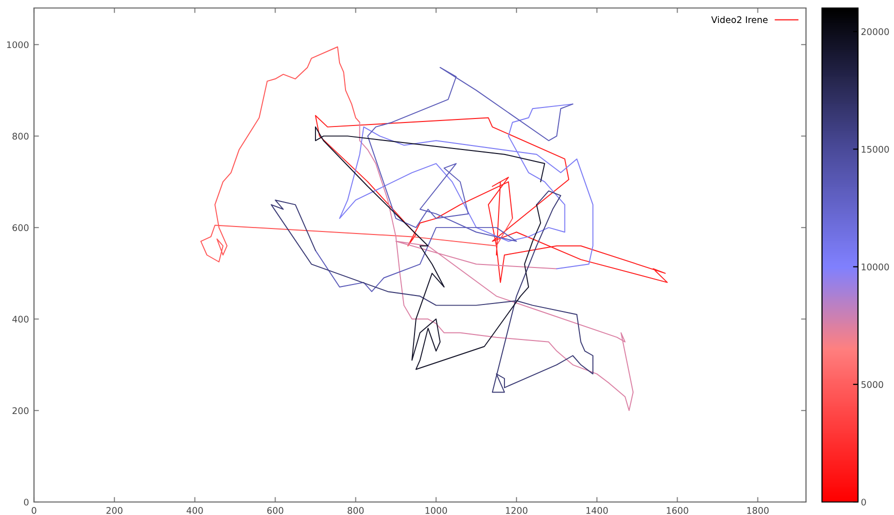  I want to click on y-tick-label: 1000, so click(18, 44).